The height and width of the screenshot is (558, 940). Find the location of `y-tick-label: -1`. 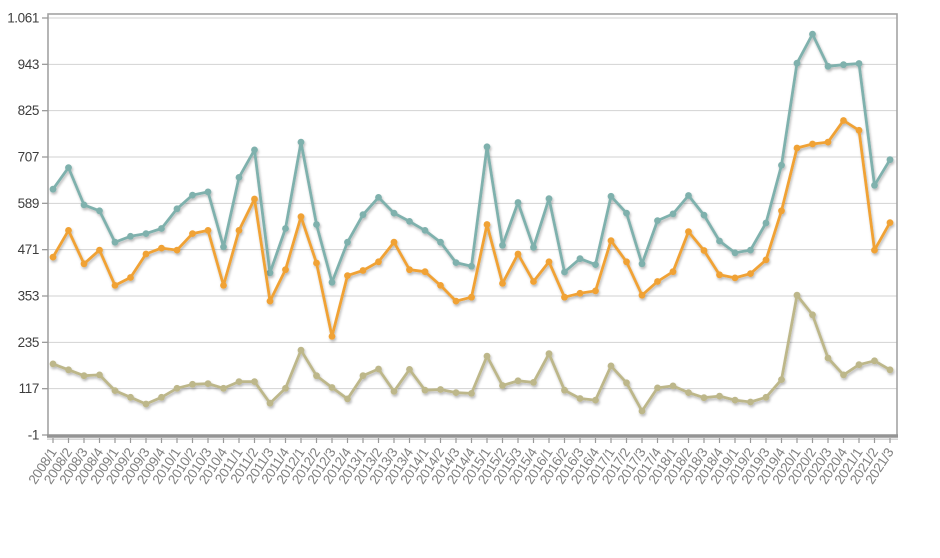

y-tick-label: -1 is located at coordinates (33, 435).